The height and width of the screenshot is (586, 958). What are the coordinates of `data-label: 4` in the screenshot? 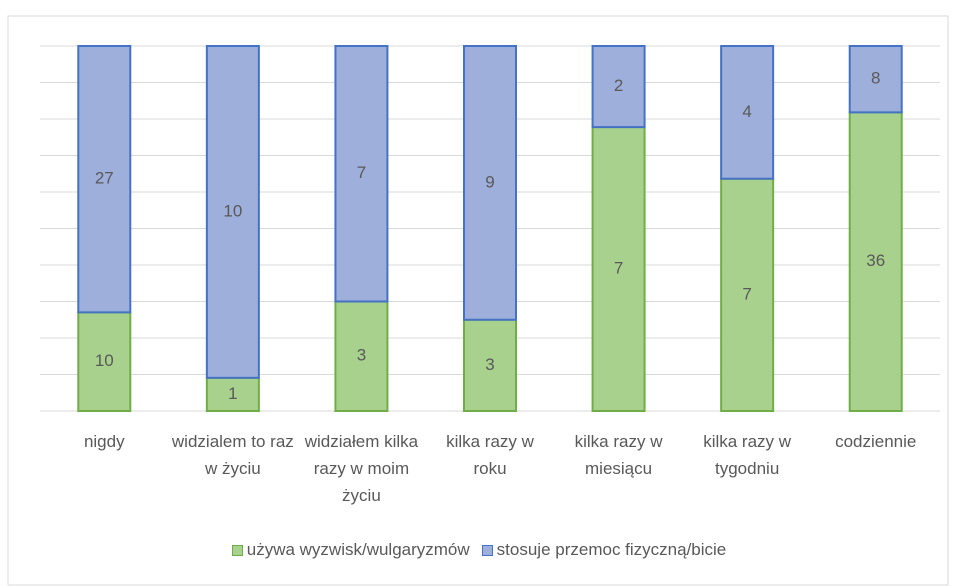 It's located at (746, 111).